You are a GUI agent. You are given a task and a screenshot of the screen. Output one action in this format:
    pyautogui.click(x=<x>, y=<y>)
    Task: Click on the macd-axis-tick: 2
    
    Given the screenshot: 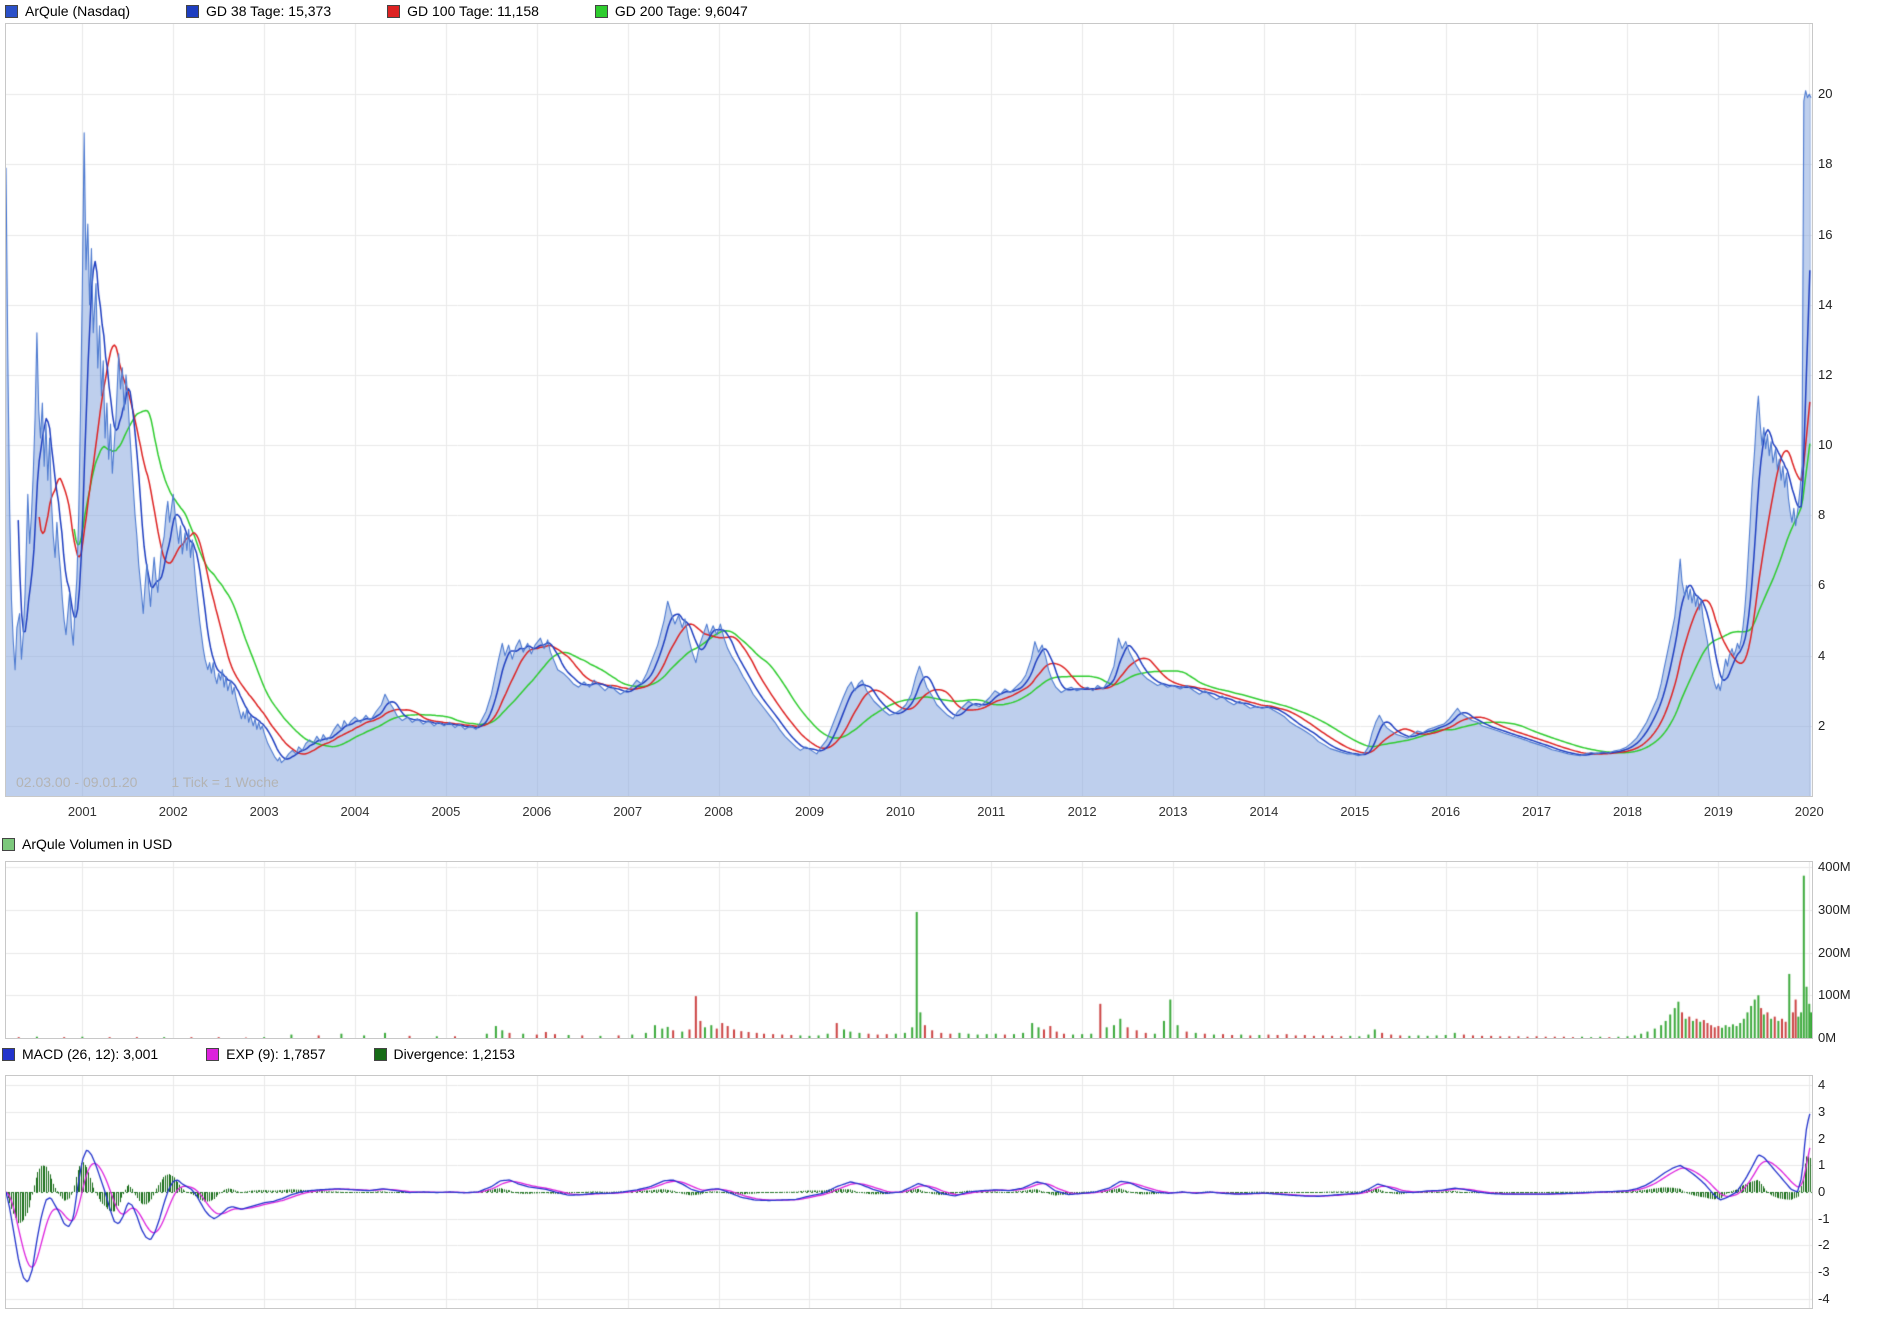 What is the action you would take?
    pyautogui.click(x=1822, y=1138)
    